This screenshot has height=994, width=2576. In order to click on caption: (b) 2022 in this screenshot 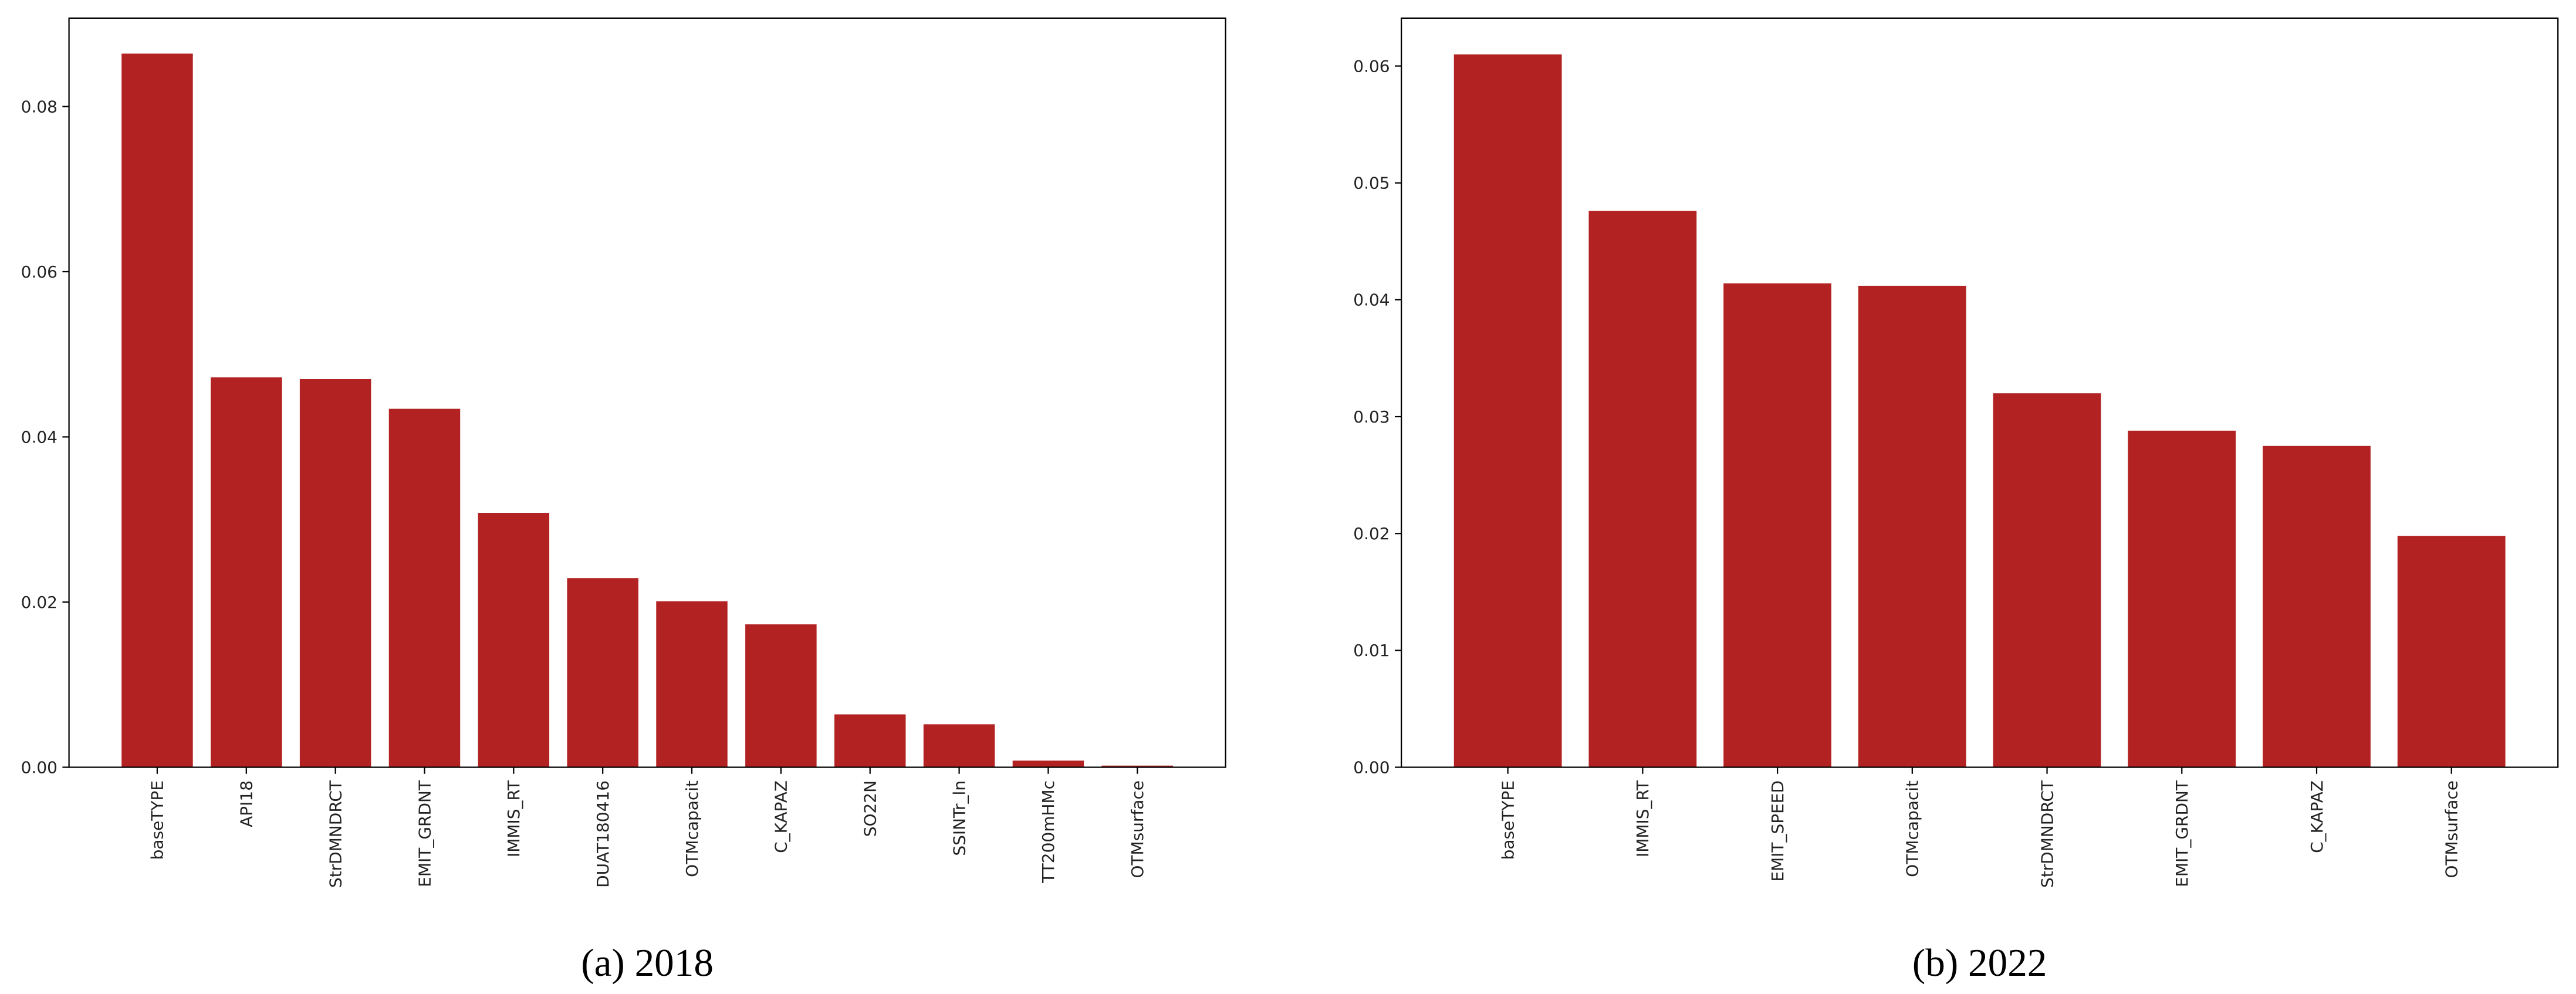, I will do `click(1979, 963)`.